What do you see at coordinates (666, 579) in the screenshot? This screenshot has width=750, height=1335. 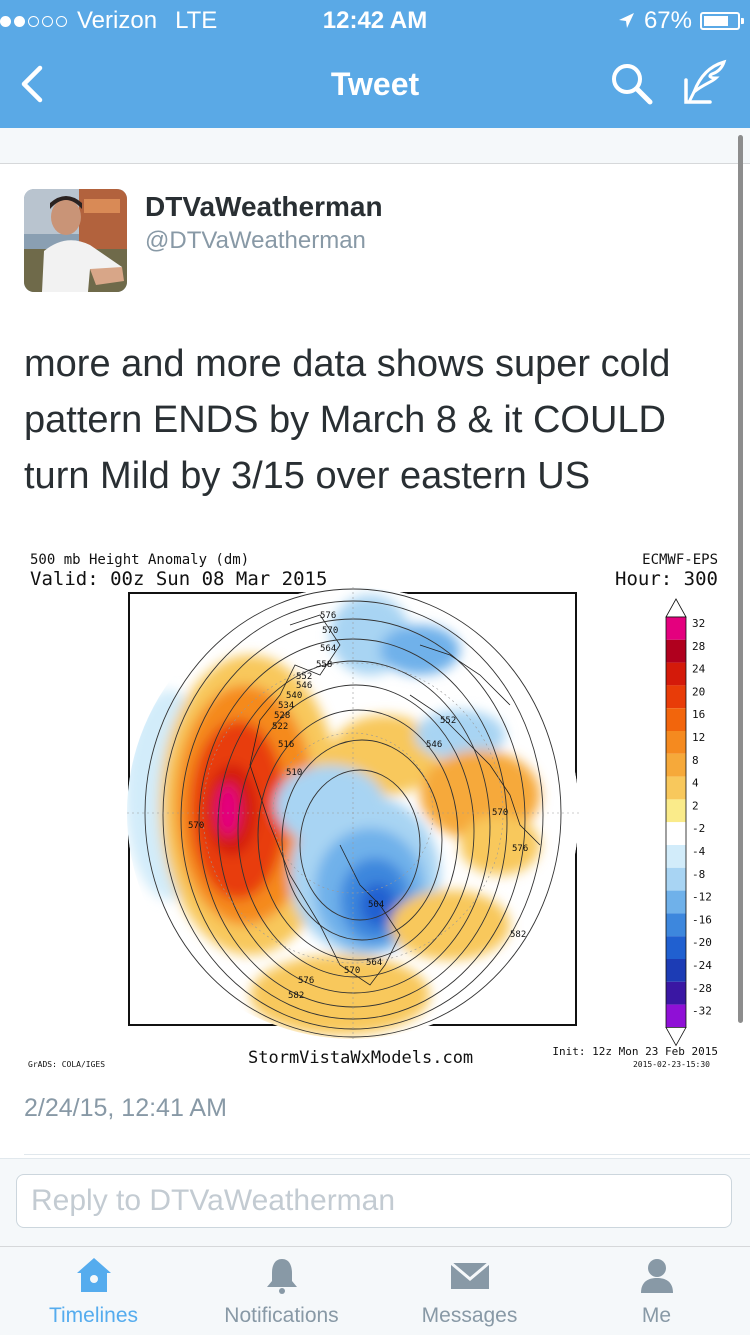 I see `map-forecast-hour: Hour: 300` at bounding box center [666, 579].